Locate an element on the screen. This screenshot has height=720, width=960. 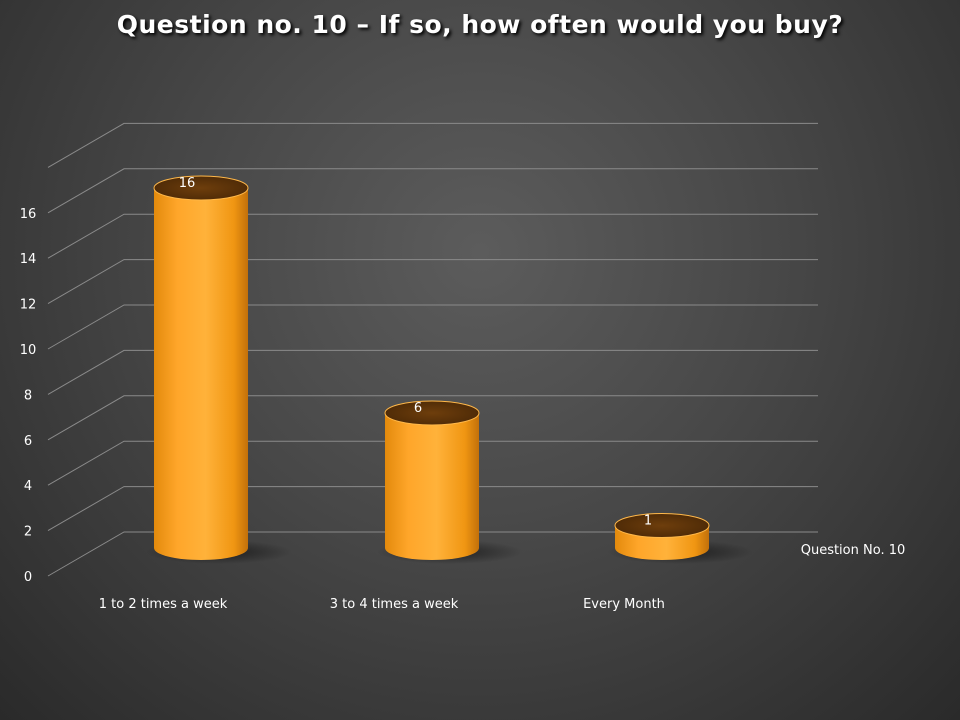
y-tick-label: 6 is located at coordinates (28, 441).